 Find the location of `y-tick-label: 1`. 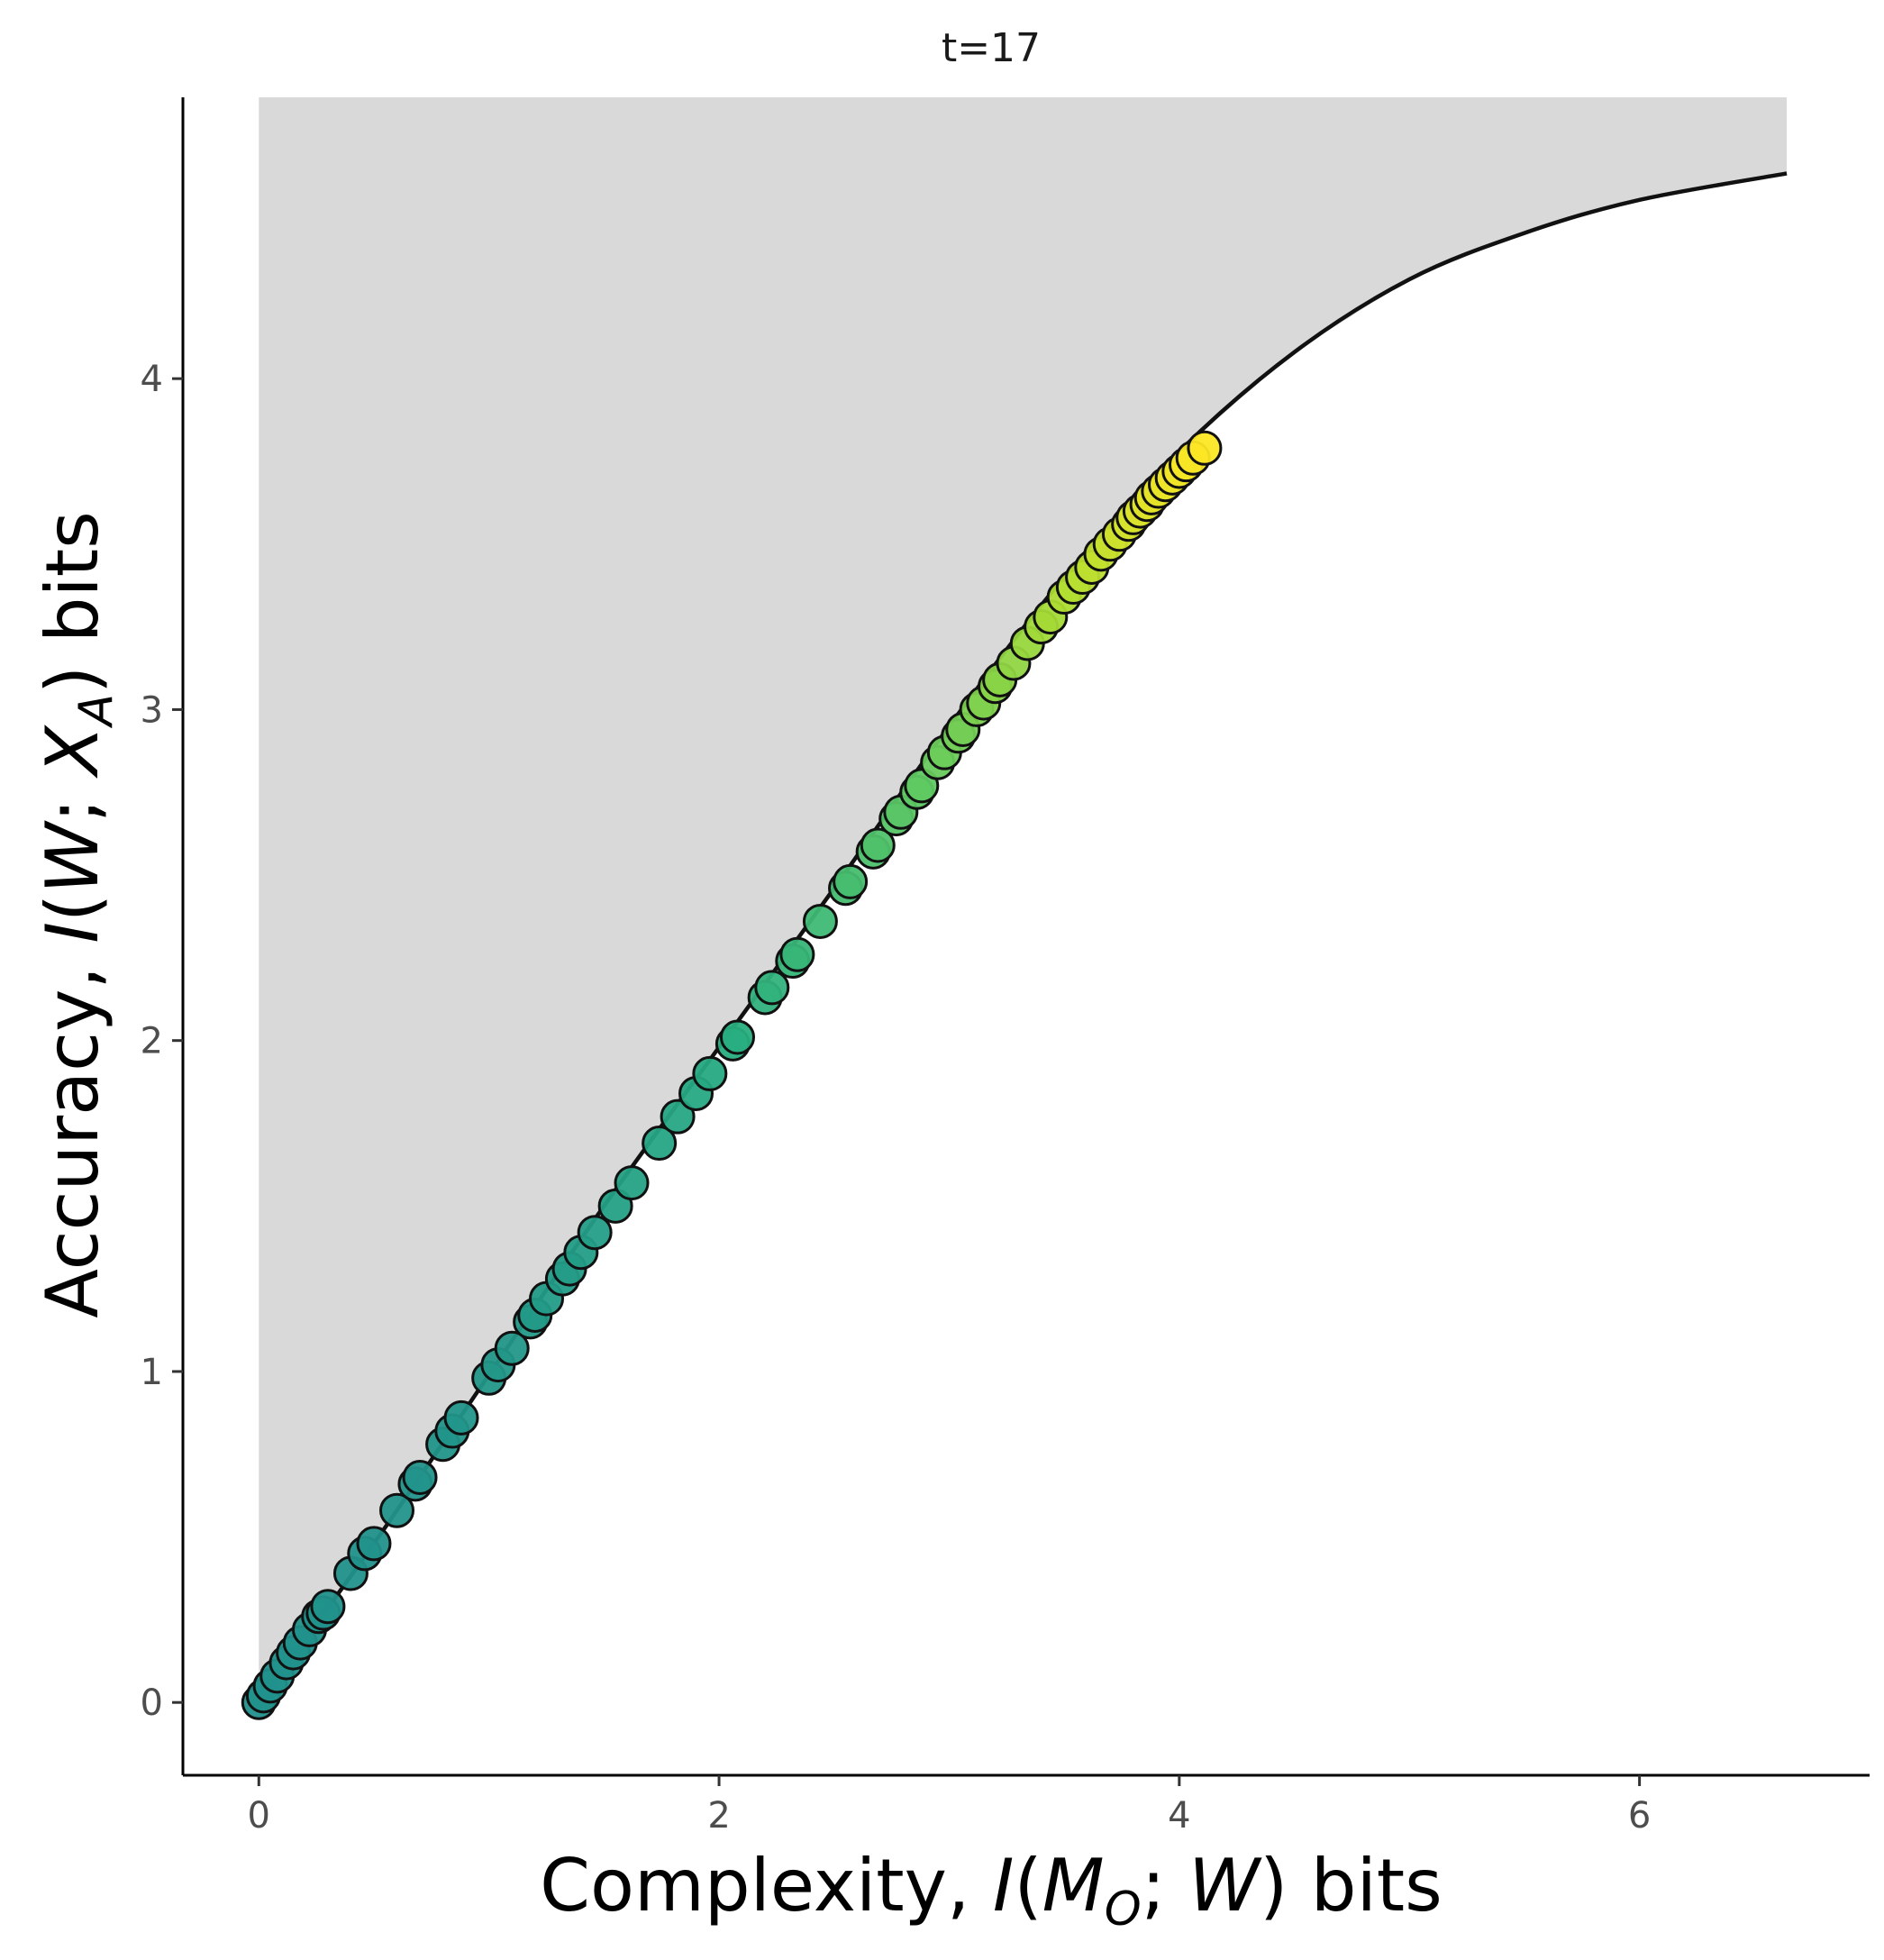

y-tick-label: 1 is located at coordinates (152, 1372).